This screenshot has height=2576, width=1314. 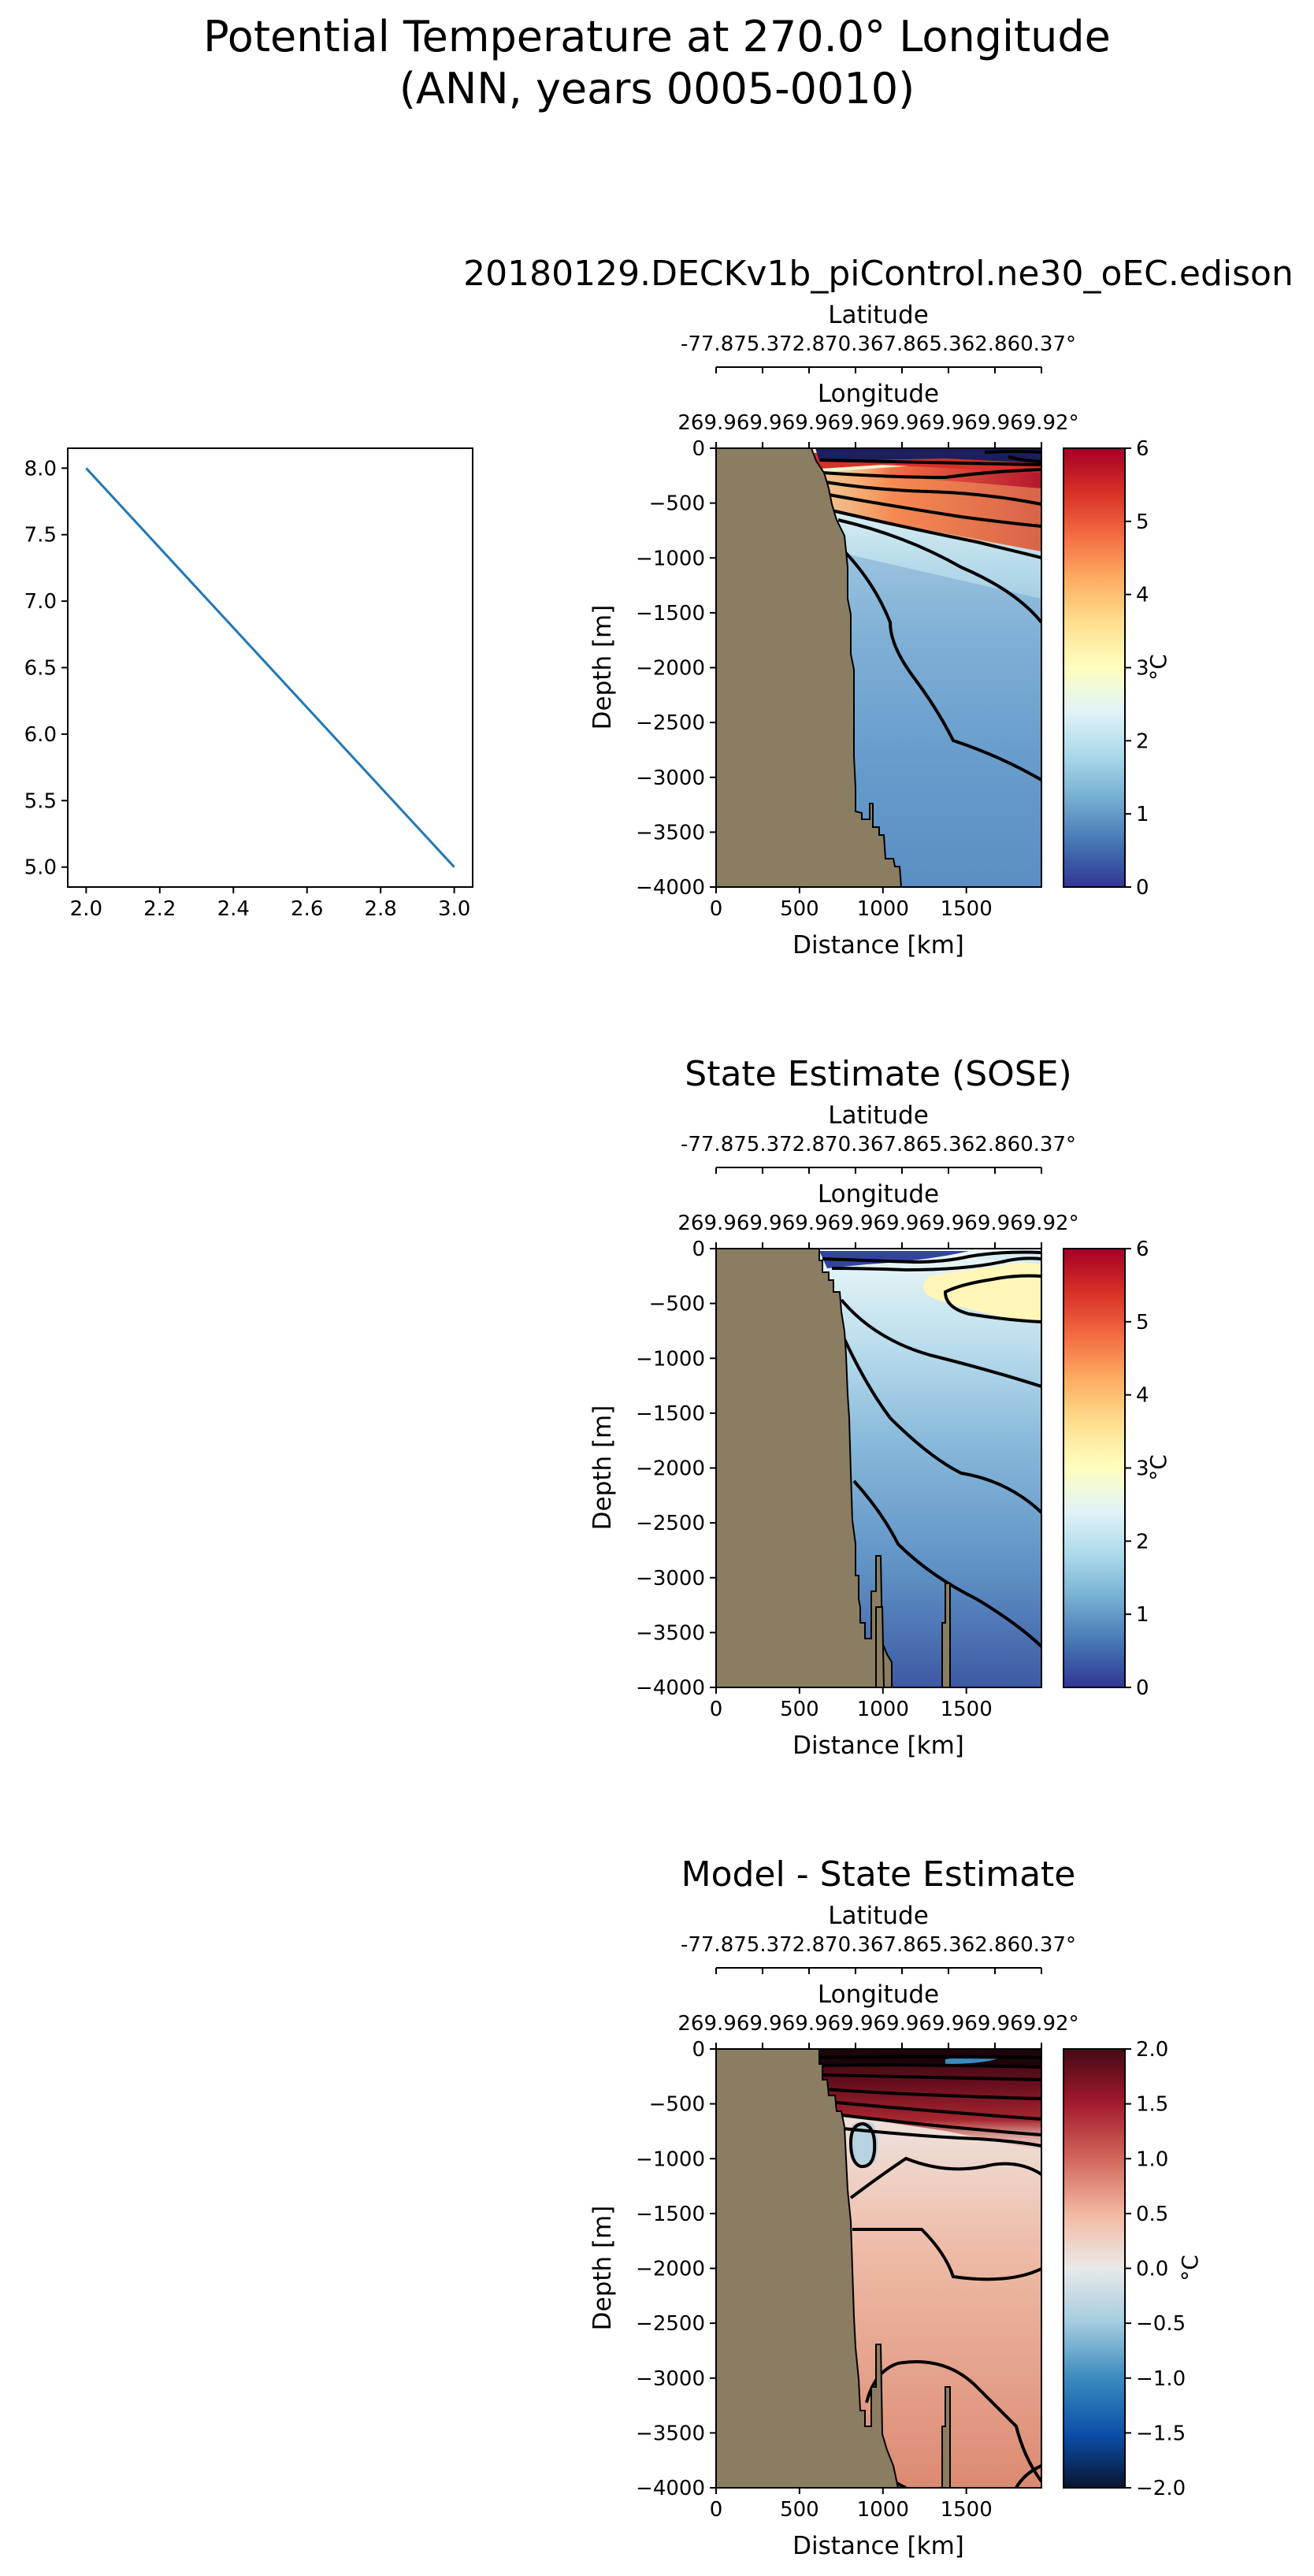 What do you see at coordinates (454, 909) in the screenshot?
I see `line-plot-x-tick-label: 3.0` at bounding box center [454, 909].